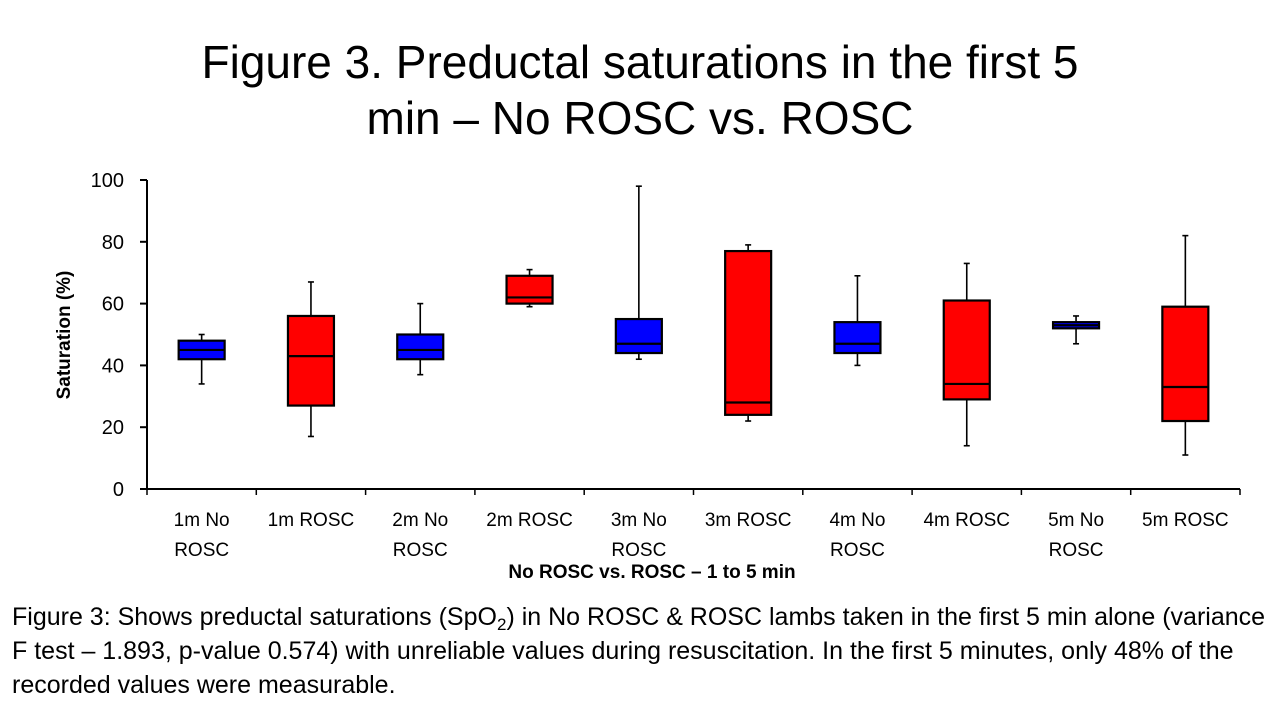 Image resolution: width=1280 pixels, height=720 pixels. Describe the element at coordinates (640, 118) in the screenshot. I see `chart-title-line-2: min – No ROSC vs. ROSC` at that location.